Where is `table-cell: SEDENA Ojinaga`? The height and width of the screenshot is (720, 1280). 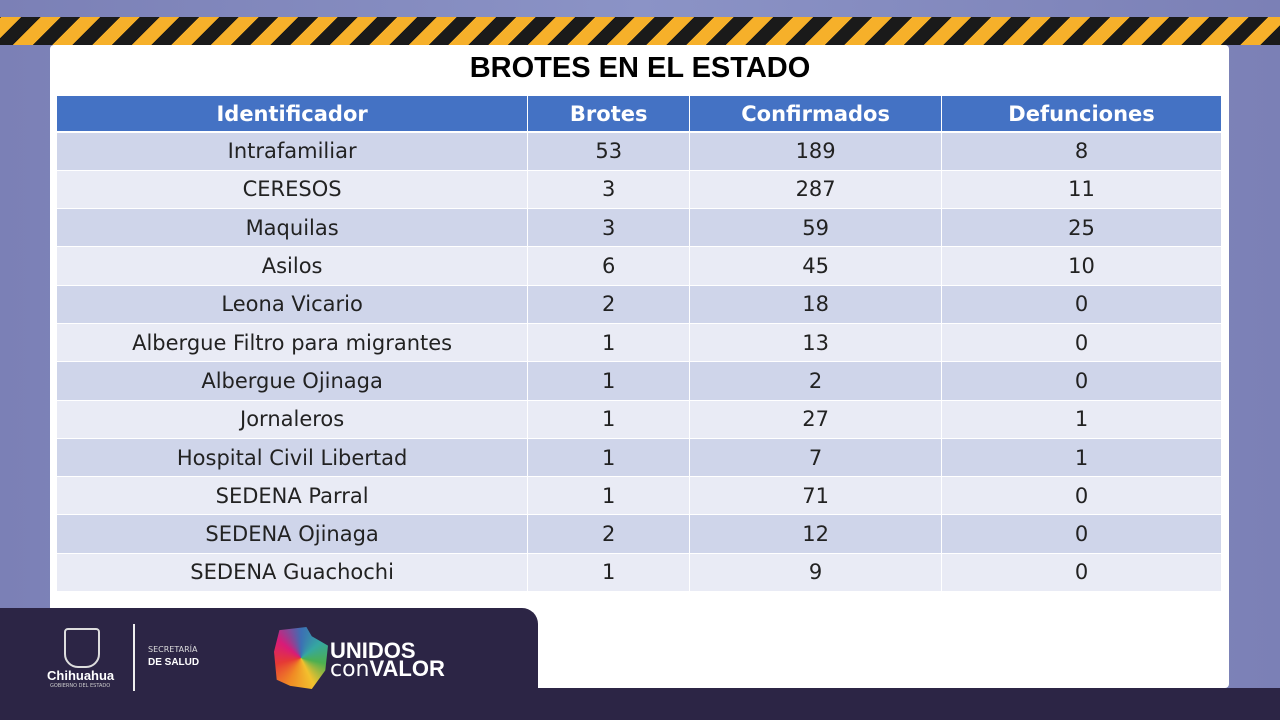
table-cell: SEDENA Ojinaga is located at coordinates (293, 534).